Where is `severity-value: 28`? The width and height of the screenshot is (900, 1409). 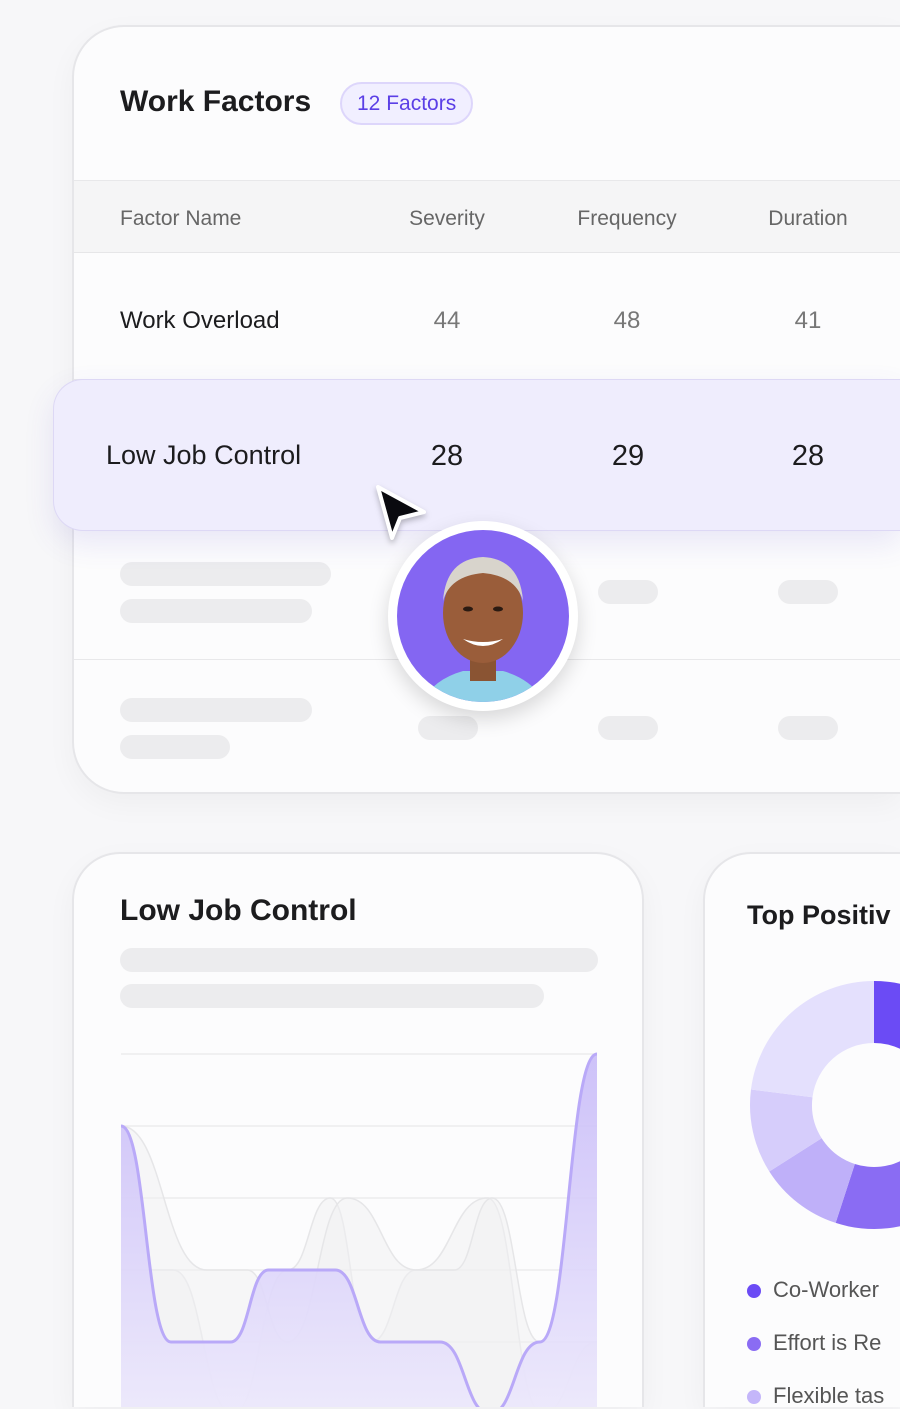
severity-value: 28 is located at coordinates (447, 456).